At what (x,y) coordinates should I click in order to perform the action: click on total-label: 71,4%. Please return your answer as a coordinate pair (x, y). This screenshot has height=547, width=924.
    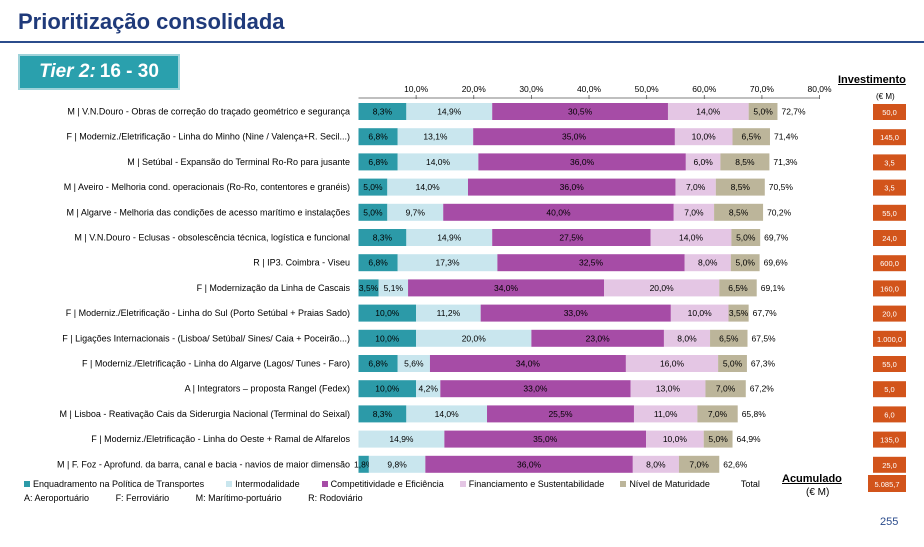
    Looking at the image, I should click on (786, 137).